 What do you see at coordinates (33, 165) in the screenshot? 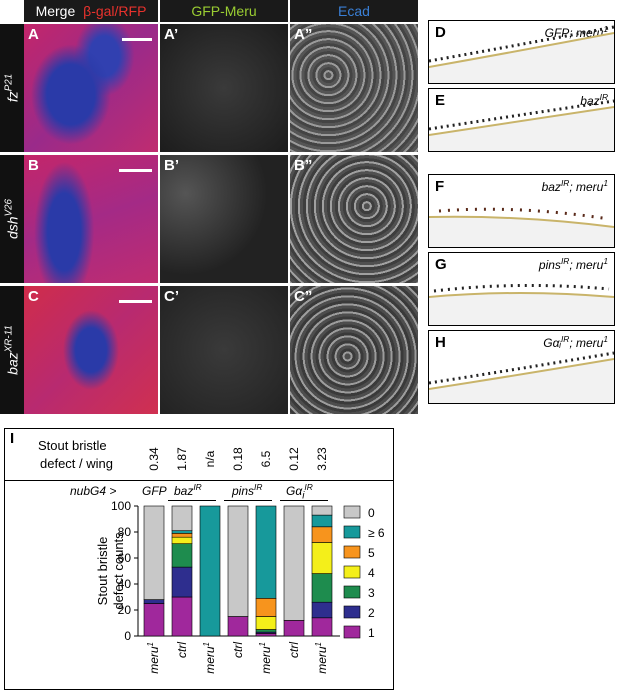
I see `panel-label-B: B` at bounding box center [33, 165].